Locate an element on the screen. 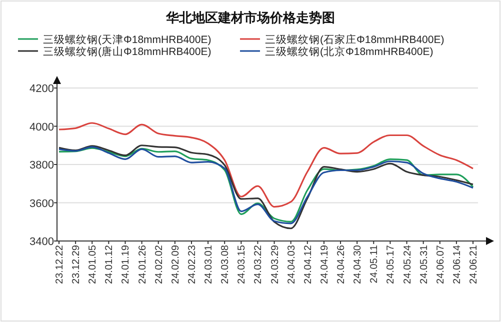 The image size is (501, 322). legend-label: 三级螺纹钢(石家庄Φ18mmHRB400E) is located at coordinates (354, 39).